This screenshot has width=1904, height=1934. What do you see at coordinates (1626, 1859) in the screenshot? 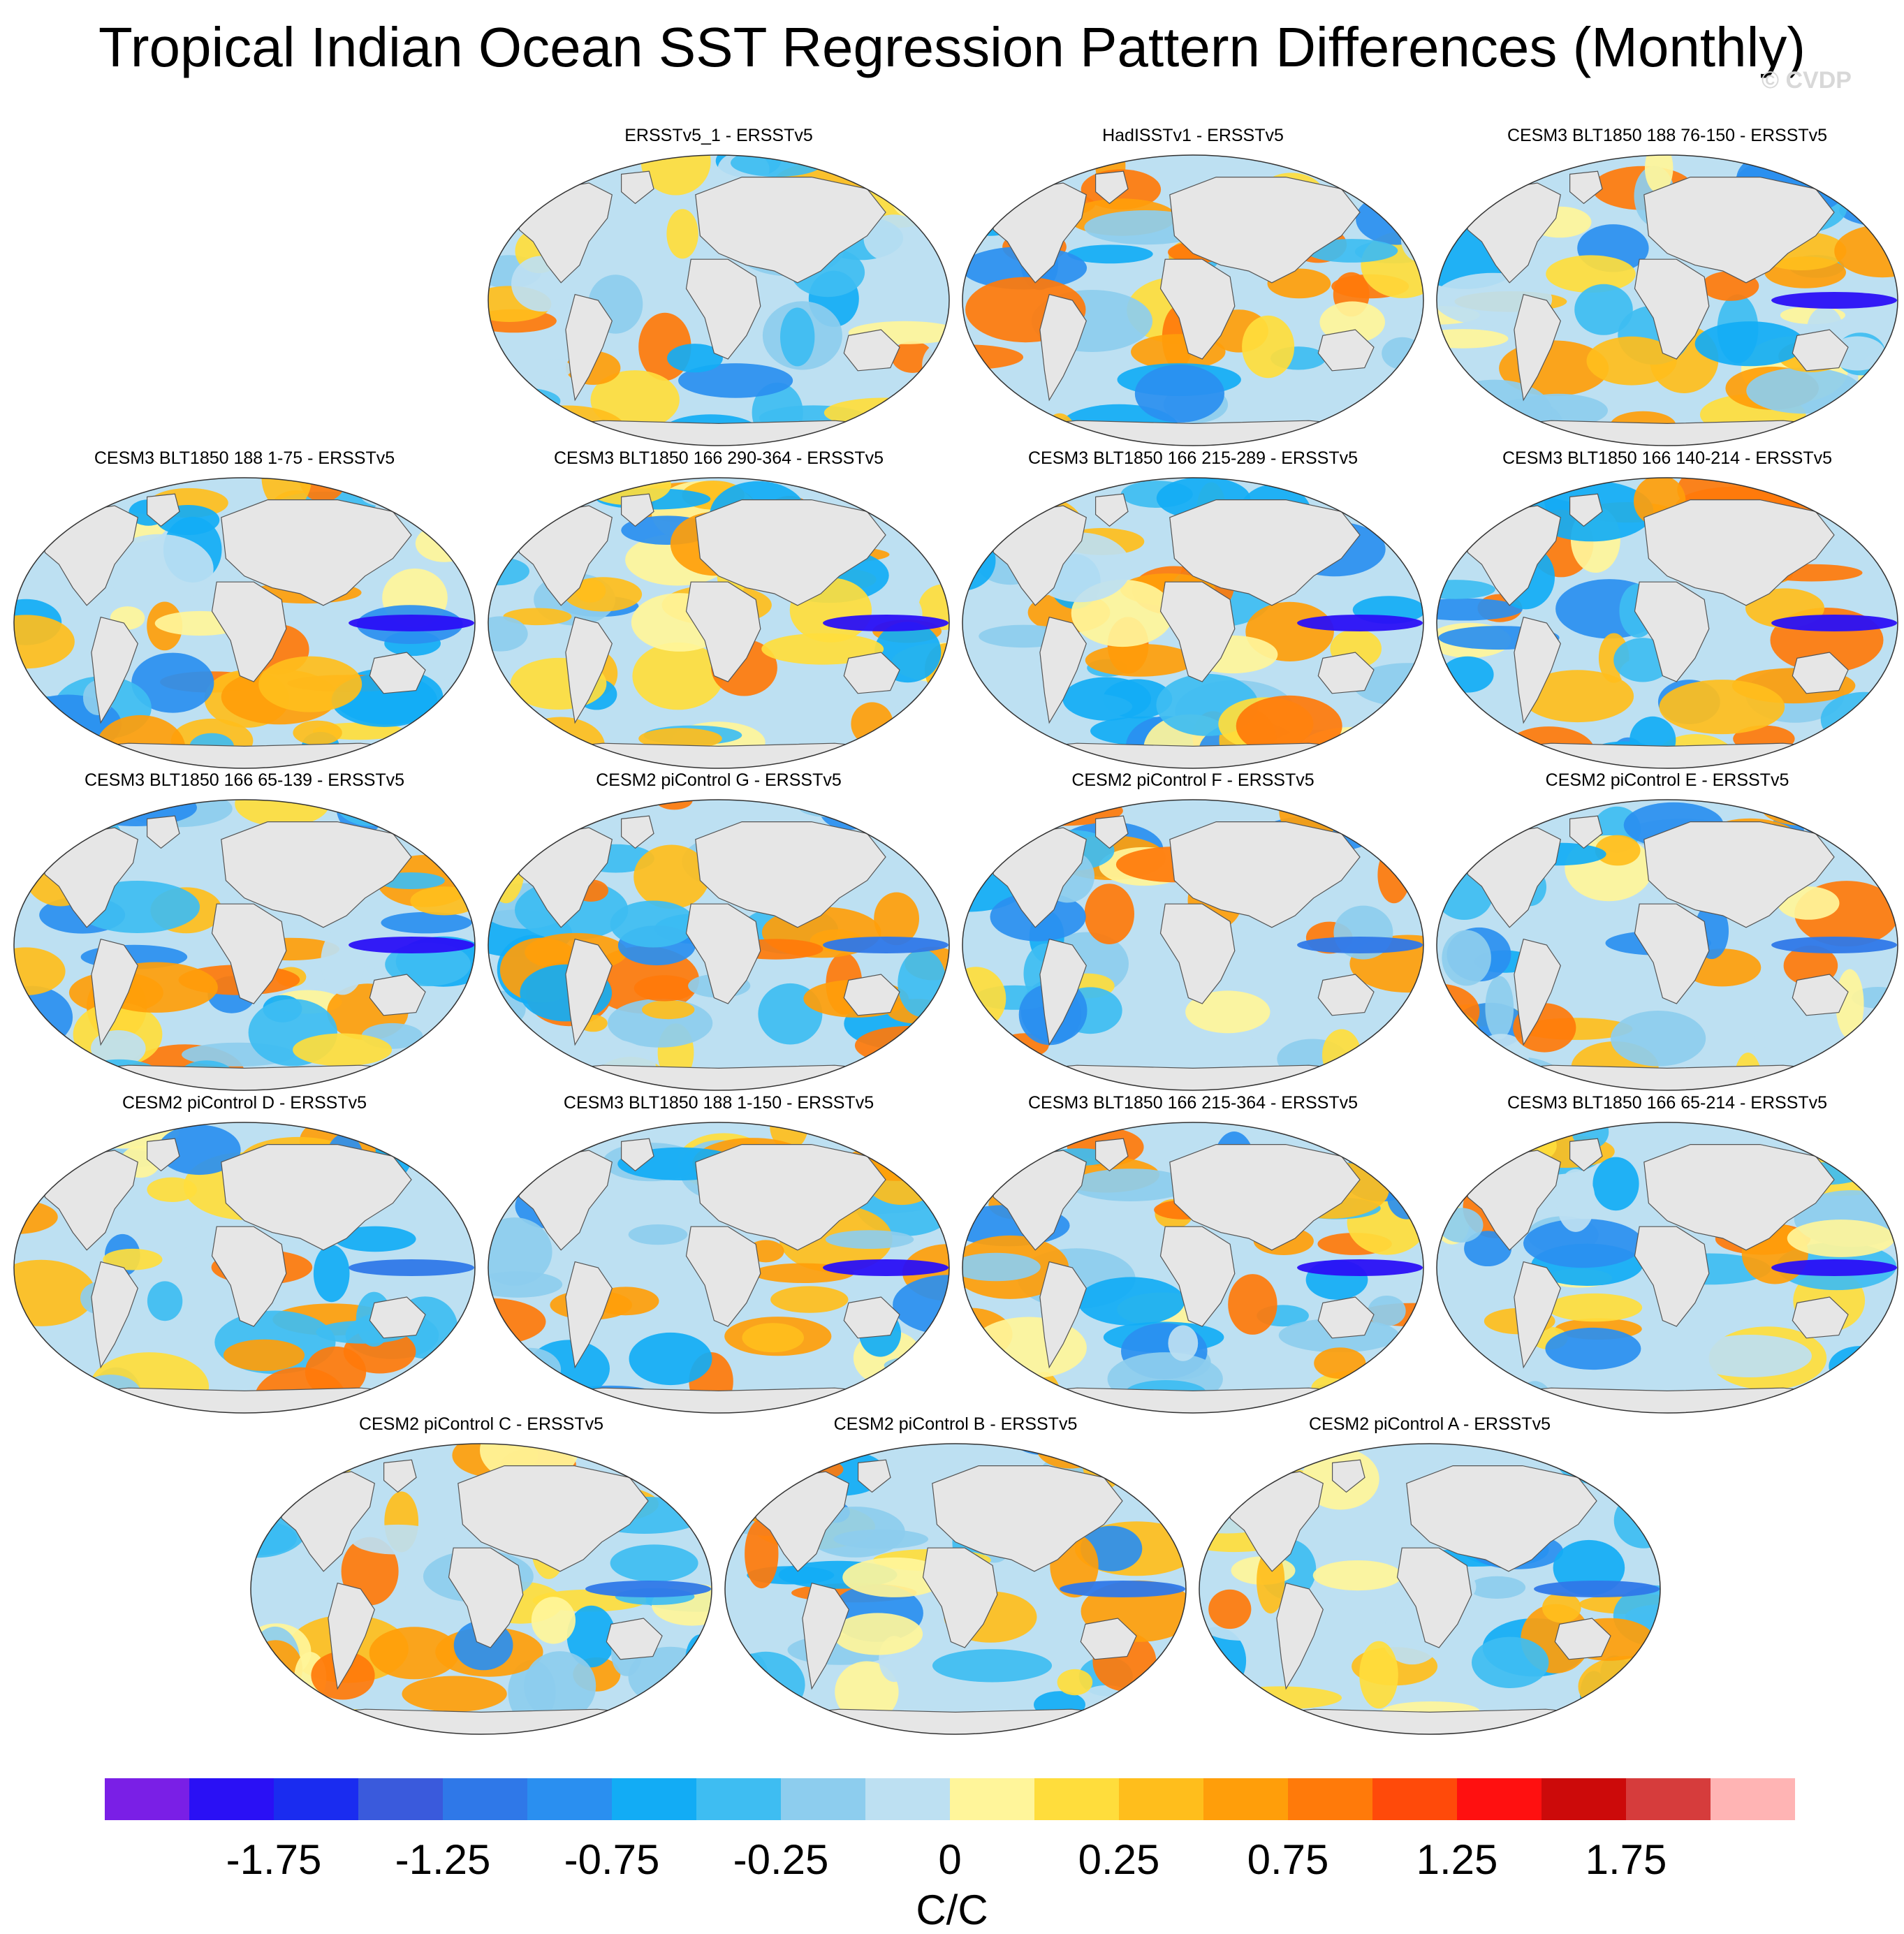
I see `colorbar-tick-label: 1.75` at bounding box center [1626, 1859].